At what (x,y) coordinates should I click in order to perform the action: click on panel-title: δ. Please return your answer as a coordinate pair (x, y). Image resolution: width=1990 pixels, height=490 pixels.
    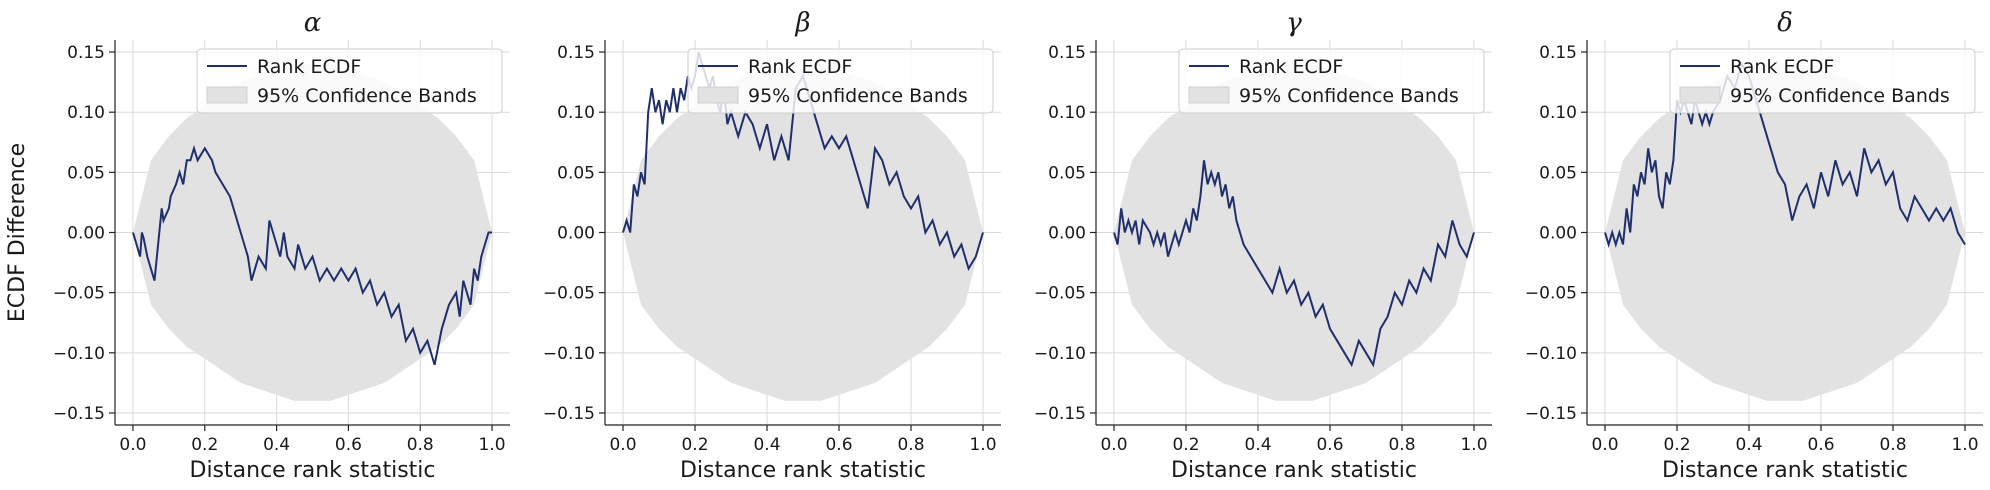
    Looking at the image, I should click on (1785, 23).